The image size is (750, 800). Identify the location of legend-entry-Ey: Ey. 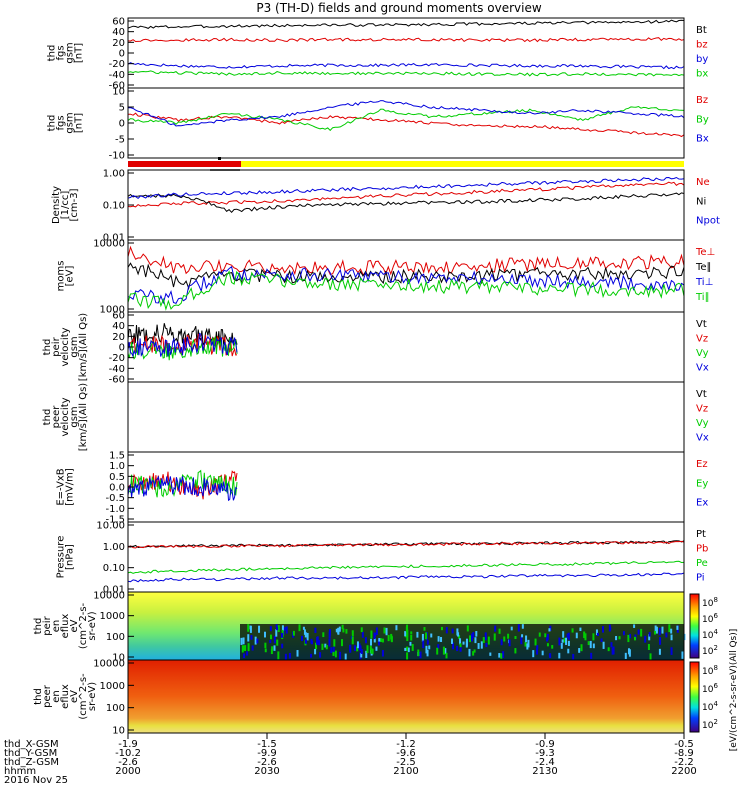
(702, 483).